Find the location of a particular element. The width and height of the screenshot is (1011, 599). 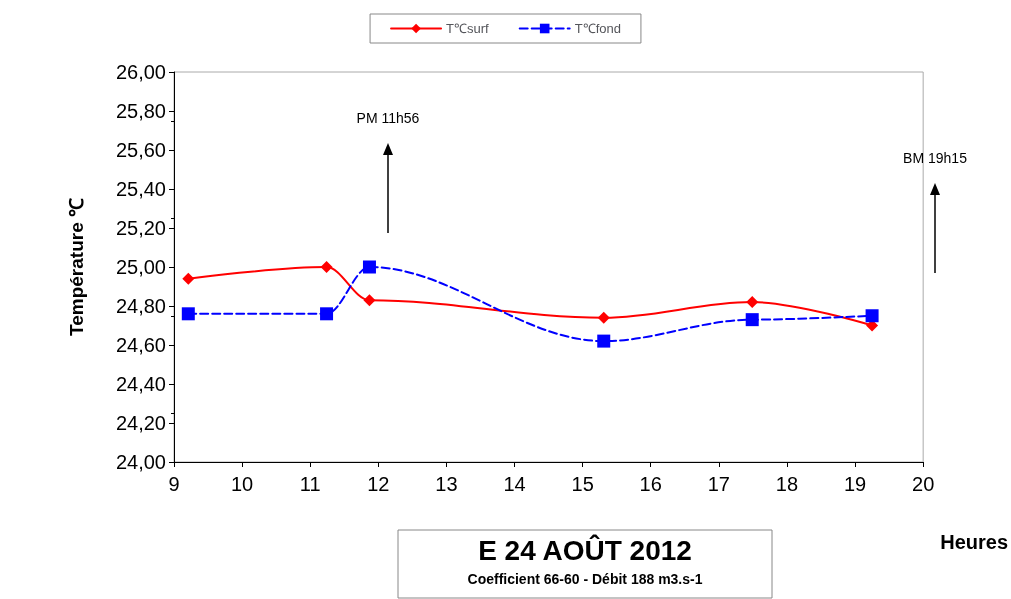

text: E 24 AOÛT 2012 is located at coordinates (585, 549).